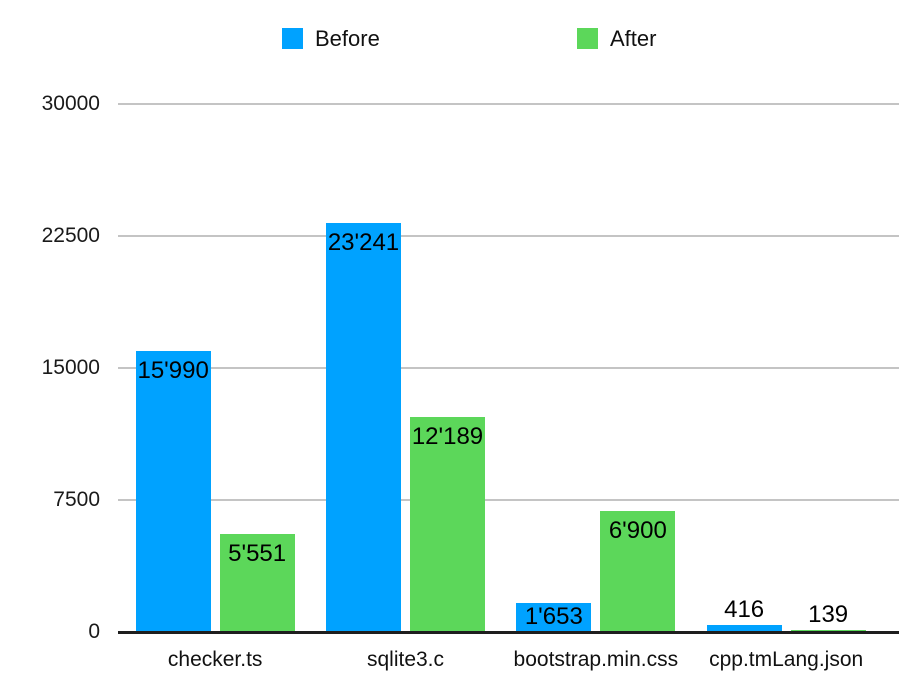 The height and width of the screenshot is (696, 919). I want to click on bar-before-cpp.tmLang.json, so click(744, 628).